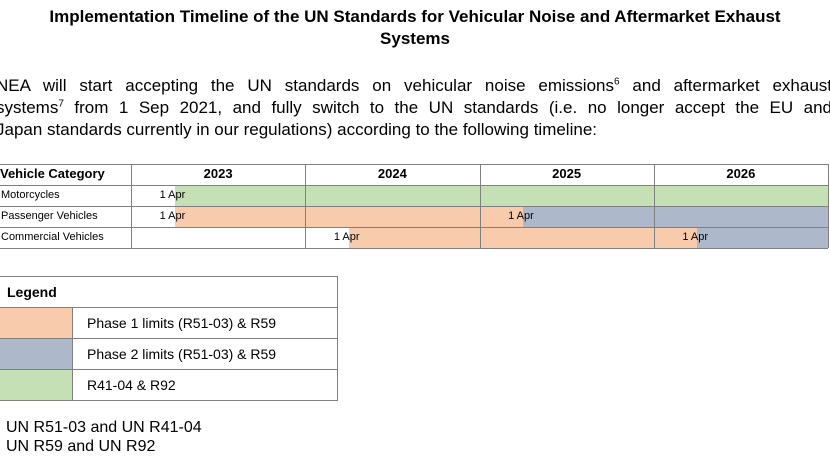  I want to click on legend-title: Legend, so click(169, 292).